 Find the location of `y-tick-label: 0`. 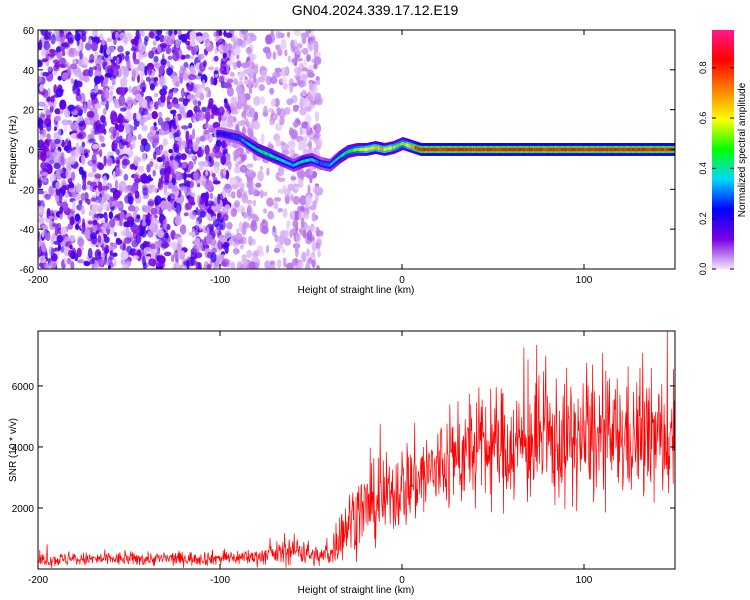

y-tick-label: 0 is located at coordinates (31, 151).